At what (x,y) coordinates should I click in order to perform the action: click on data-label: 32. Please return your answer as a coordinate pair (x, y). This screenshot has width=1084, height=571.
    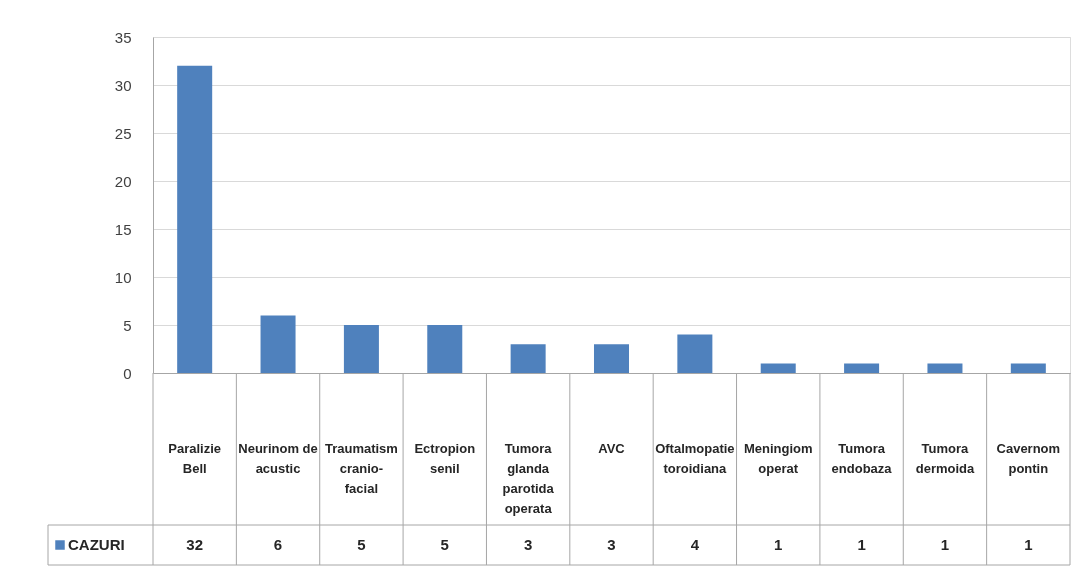
    Looking at the image, I should click on (195, 544).